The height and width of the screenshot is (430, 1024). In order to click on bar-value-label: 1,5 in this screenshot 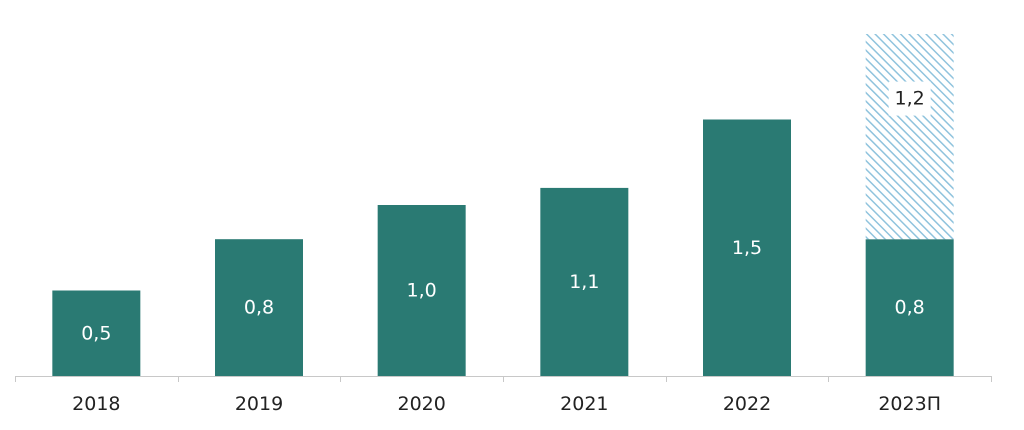, I will do `click(747, 248)`.